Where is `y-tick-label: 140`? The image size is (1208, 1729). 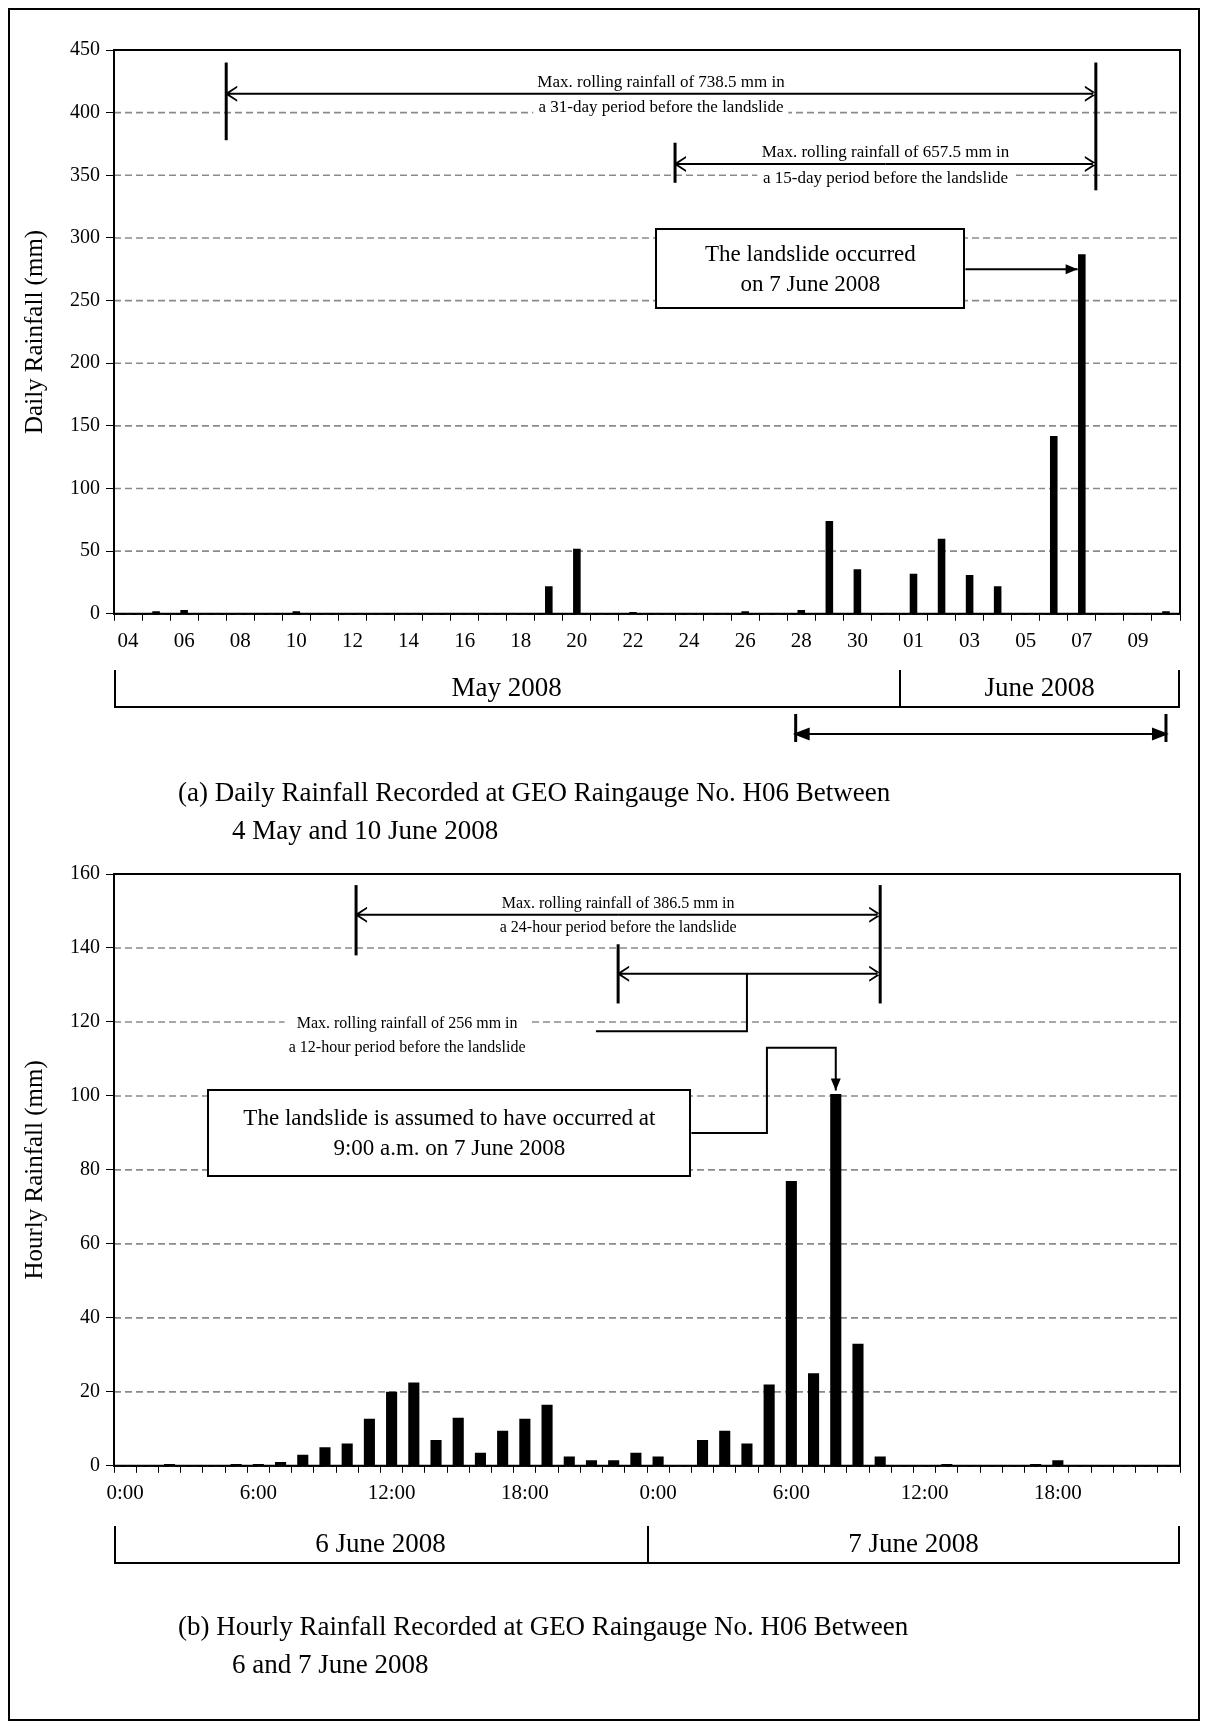
y-tick-label: 140 is located at coordinates (85, 946).